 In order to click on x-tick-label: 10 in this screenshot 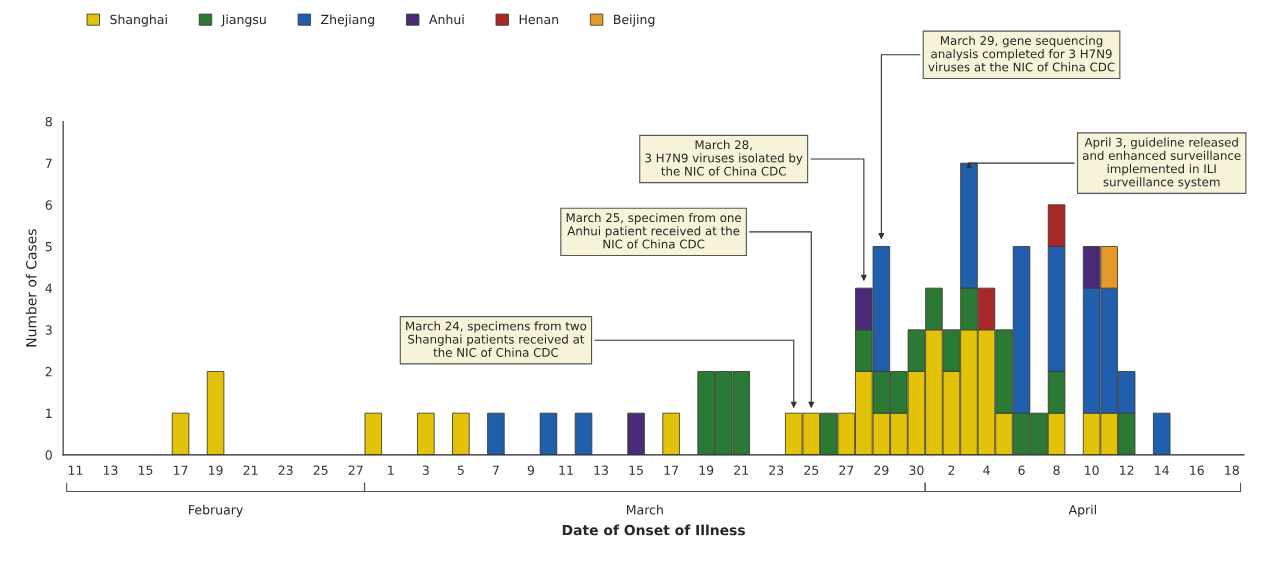, I will do `click(1092, 470)`.